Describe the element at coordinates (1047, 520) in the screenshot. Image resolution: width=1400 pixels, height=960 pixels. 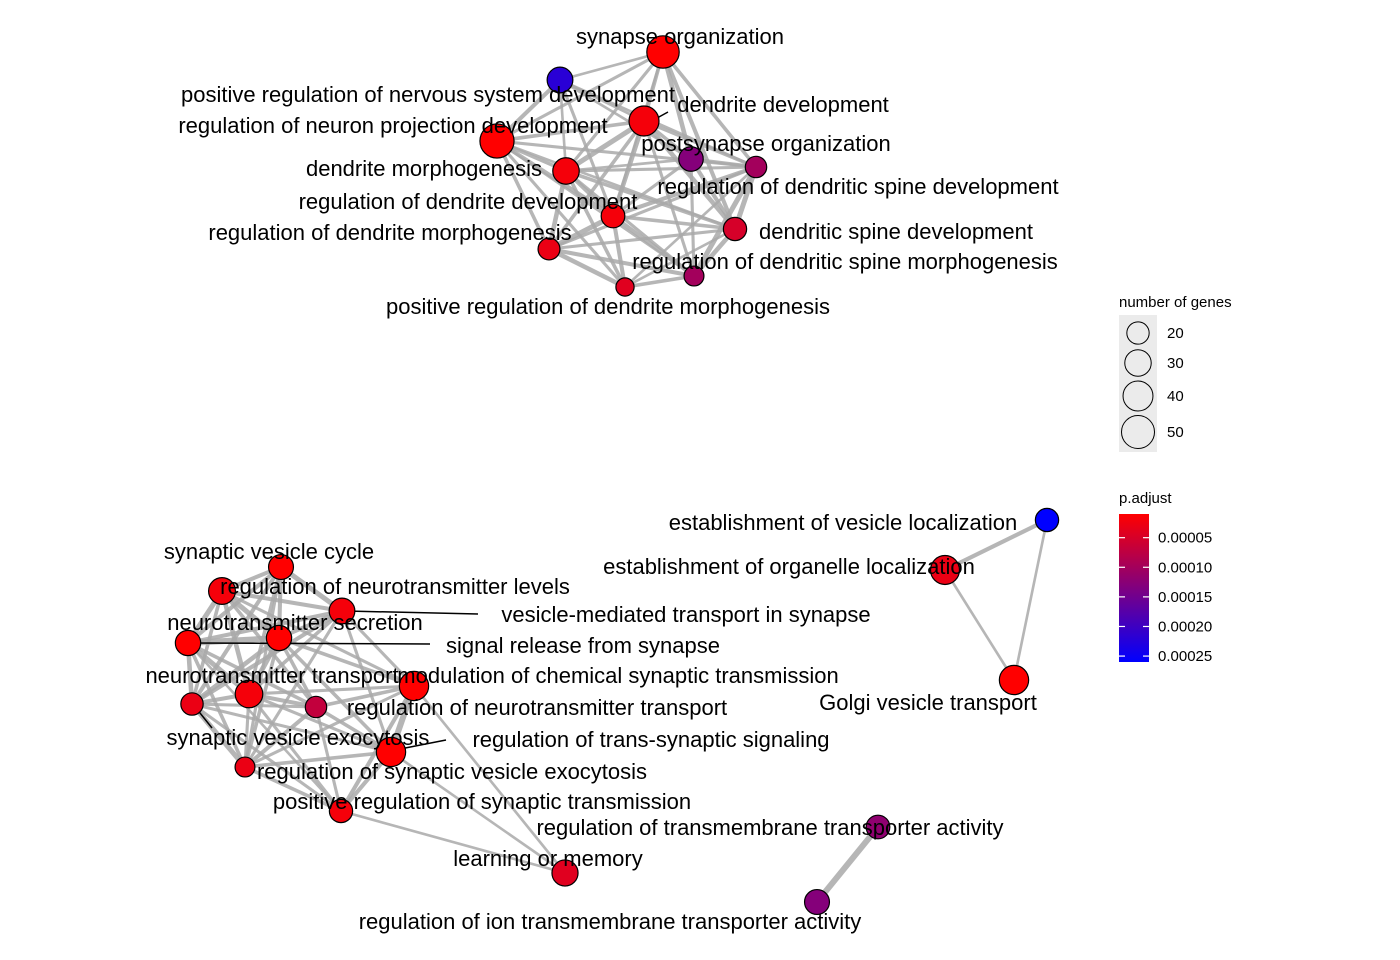
I see `node-establishment-of-vesicle-localization` at that location.